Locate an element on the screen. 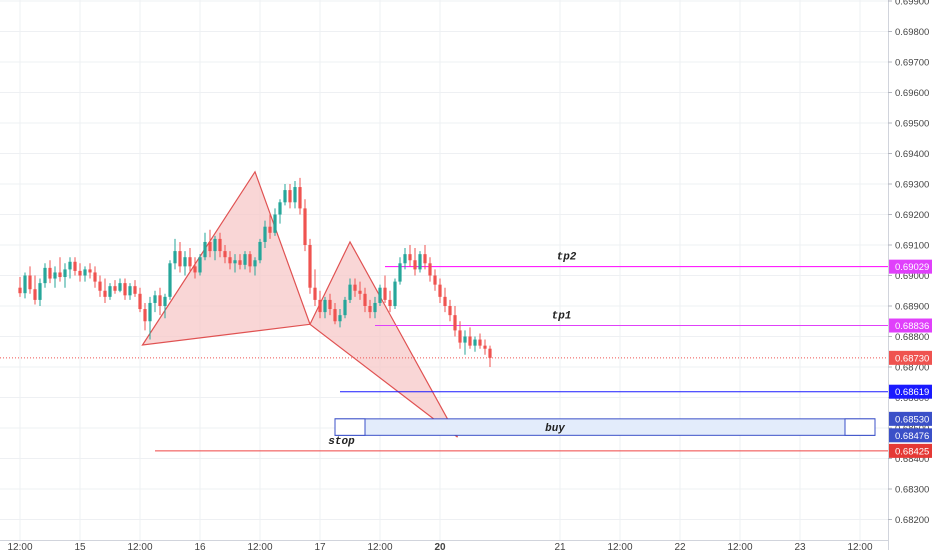 The width and height of the screenshot is (932, 555). price-tick-label: 0.68300 is located at coordinates (912, 490).